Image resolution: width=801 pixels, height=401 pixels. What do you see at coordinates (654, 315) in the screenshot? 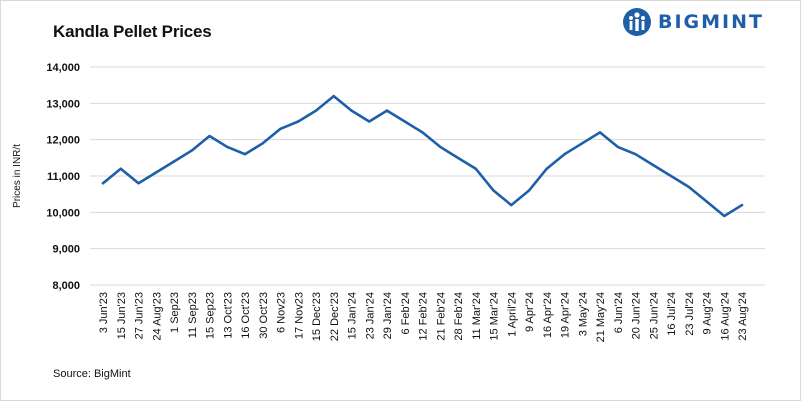
I see `x-tick-label: 25 Jun'24` at bounding box center [654, 315].